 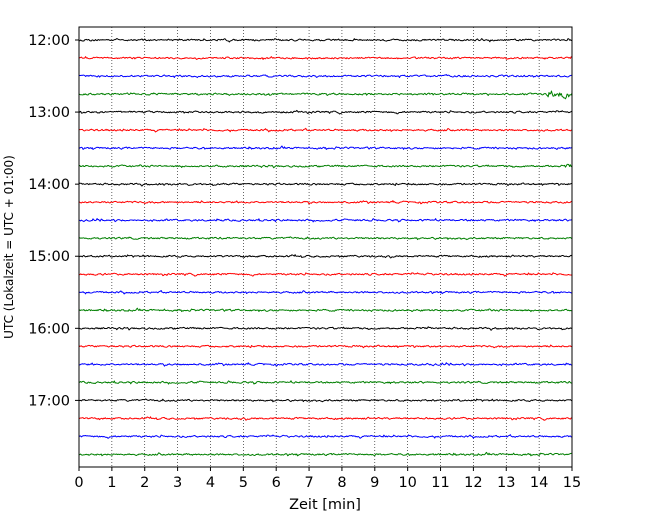 What do you see at coordinates (327, 479) in the screenshot?
I see `x-axis-ticks: 0 1 2 3 4 5 6 7 8 9 10 11 12 13 14 15` at bounding box center [327, 479].